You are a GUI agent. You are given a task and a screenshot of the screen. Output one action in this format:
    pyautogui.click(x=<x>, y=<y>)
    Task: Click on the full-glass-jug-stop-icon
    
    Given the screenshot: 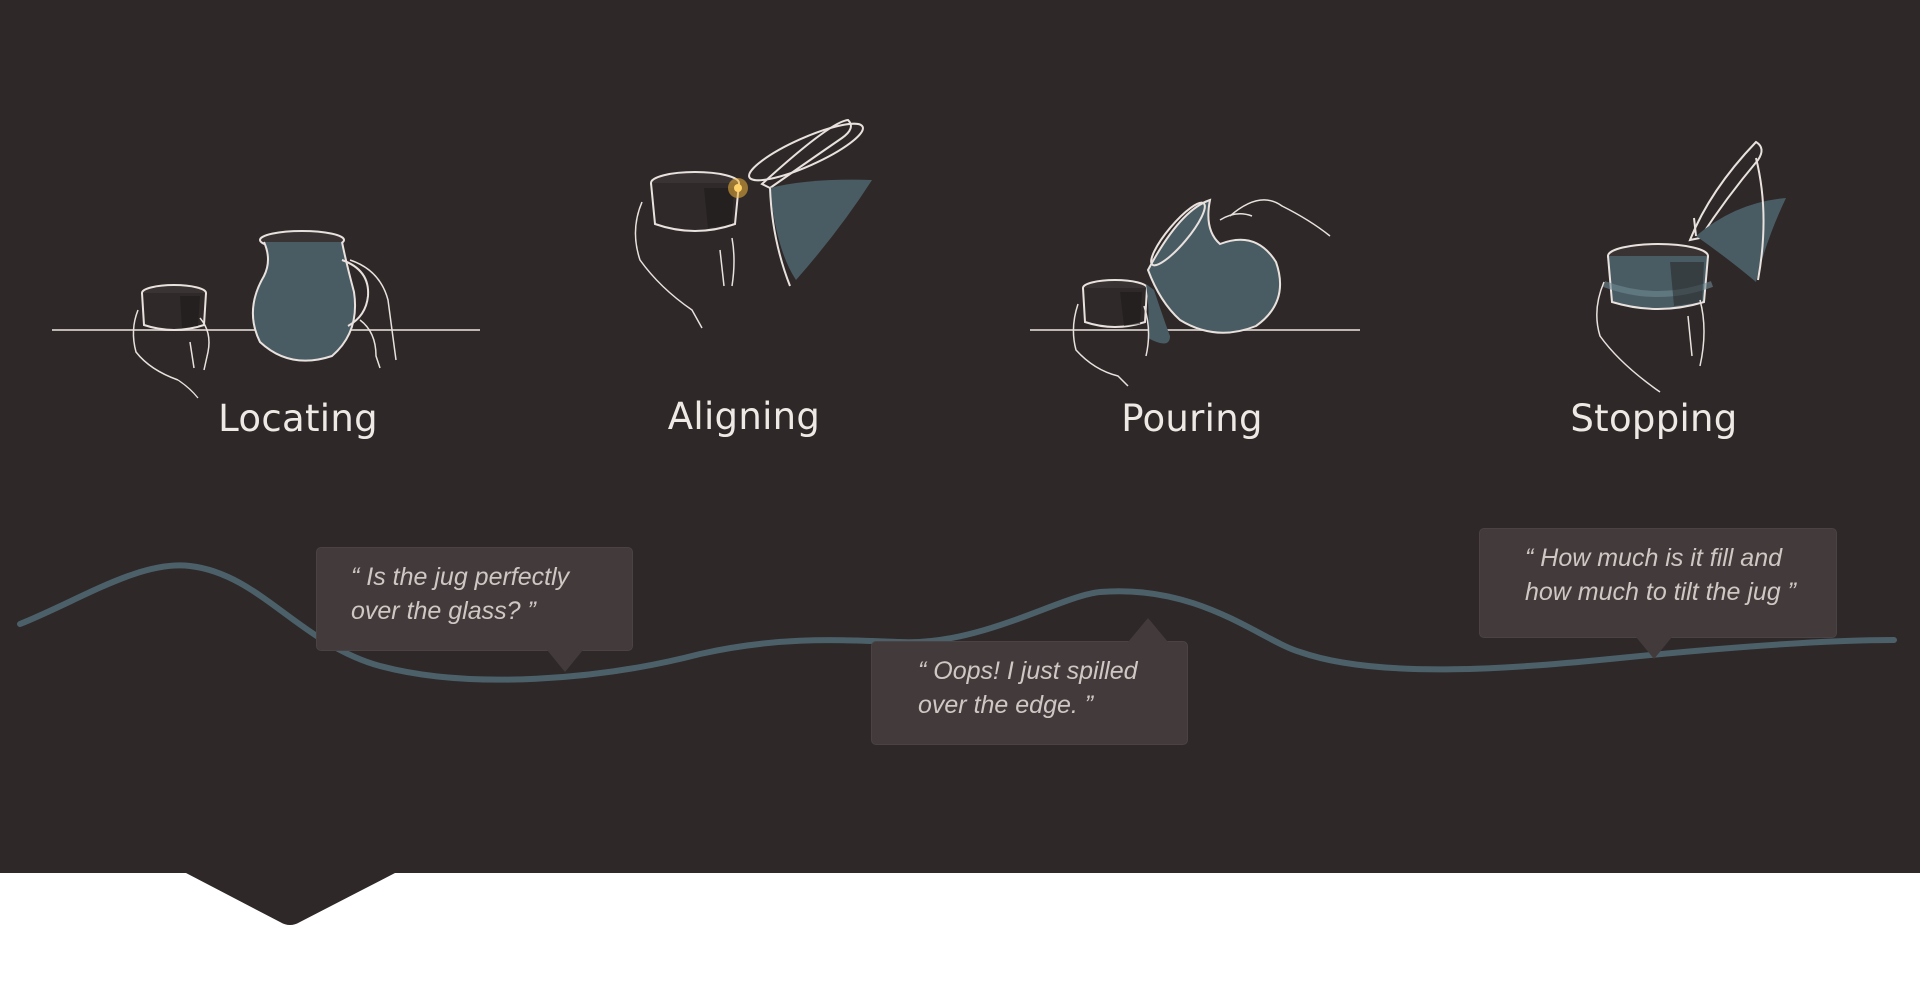 What is the action you would take?
    pyautogui.click(x=1691, y=266)
    